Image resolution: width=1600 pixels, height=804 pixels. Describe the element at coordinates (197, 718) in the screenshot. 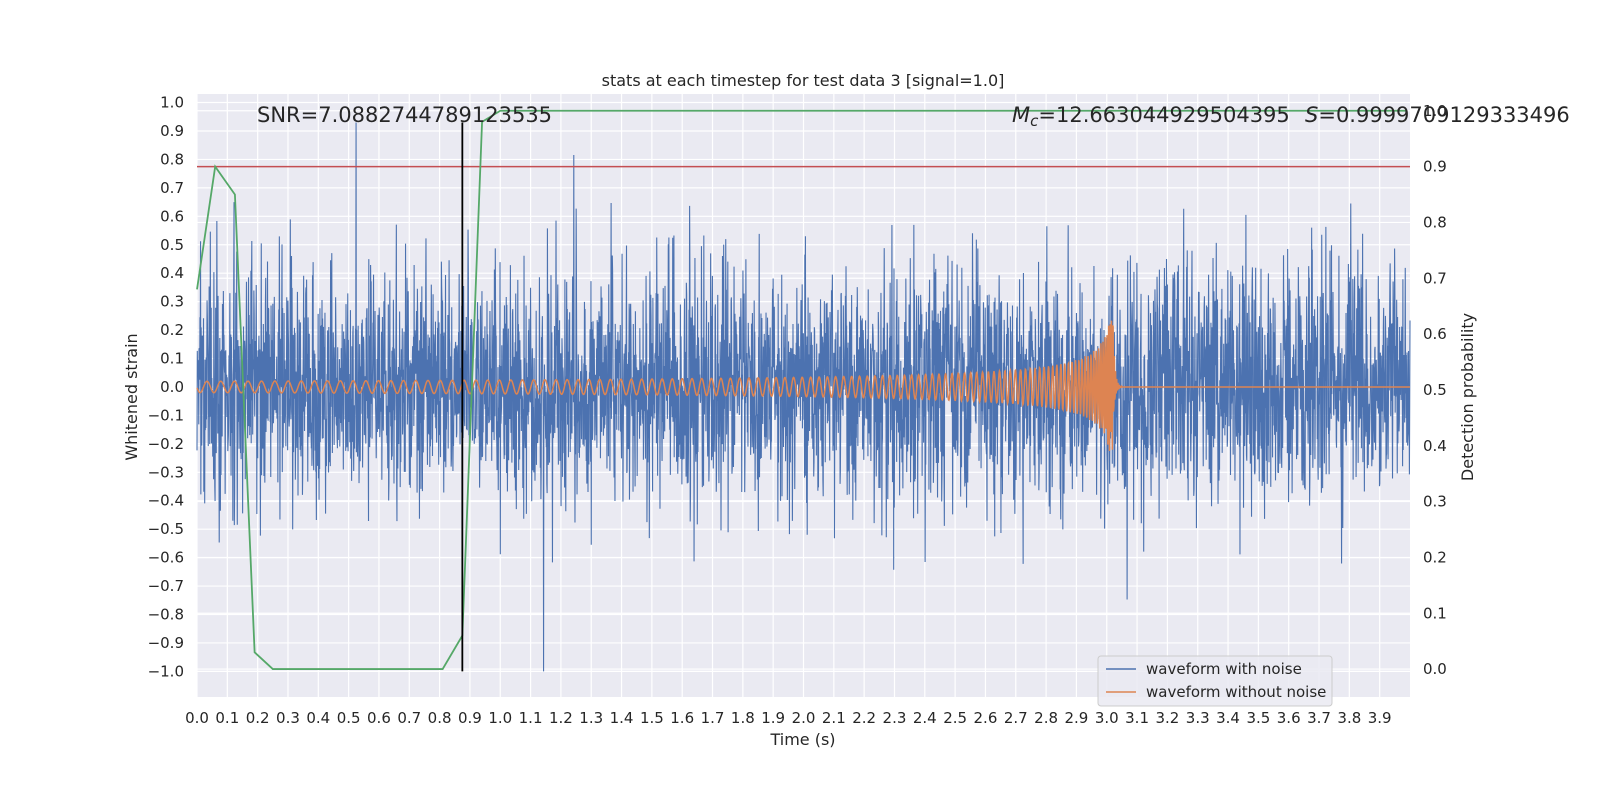

I see `x-tick-label: 0.0` at that location.